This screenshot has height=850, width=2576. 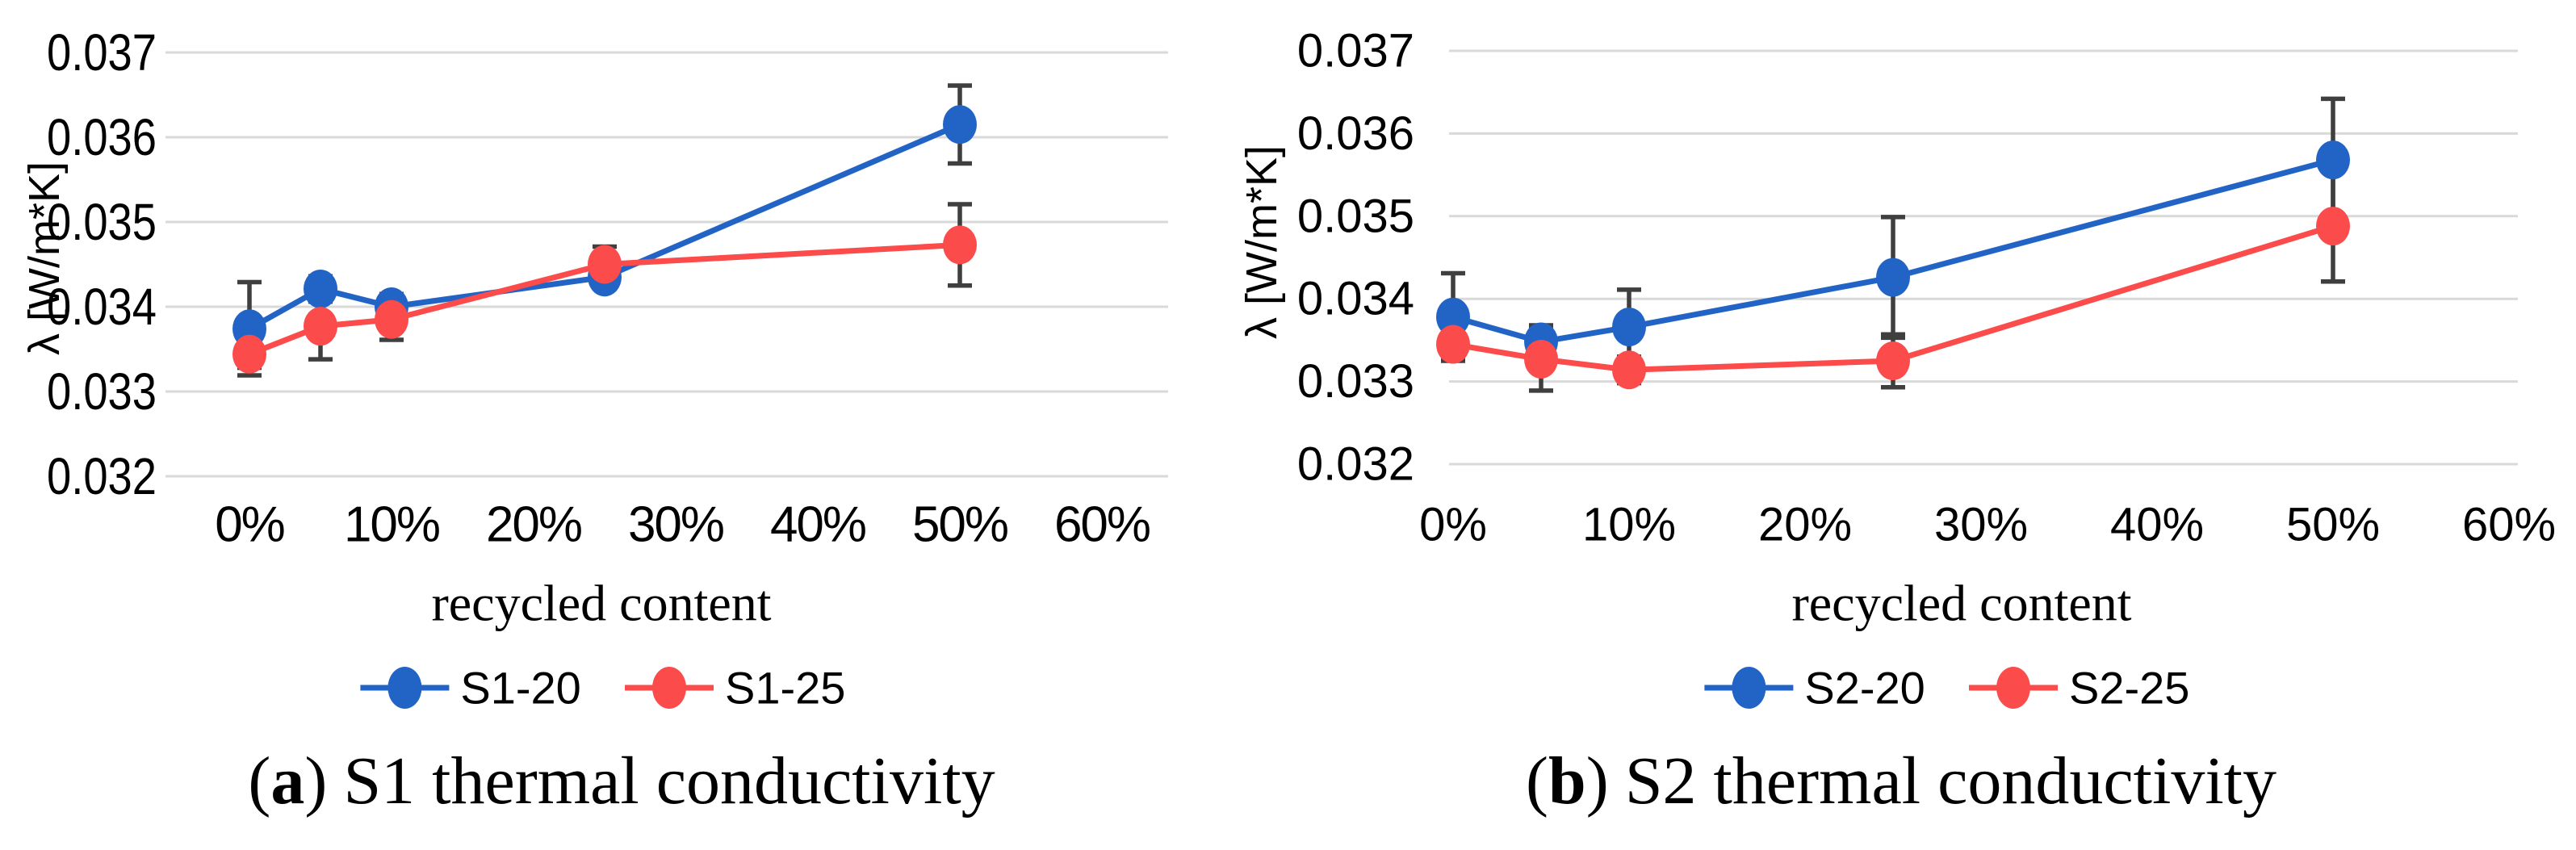 What do you see at coordinates (1893, 277) in the screenshot?
I see `data-point-S2-20-25pct` at bounding box center [1893, 277].